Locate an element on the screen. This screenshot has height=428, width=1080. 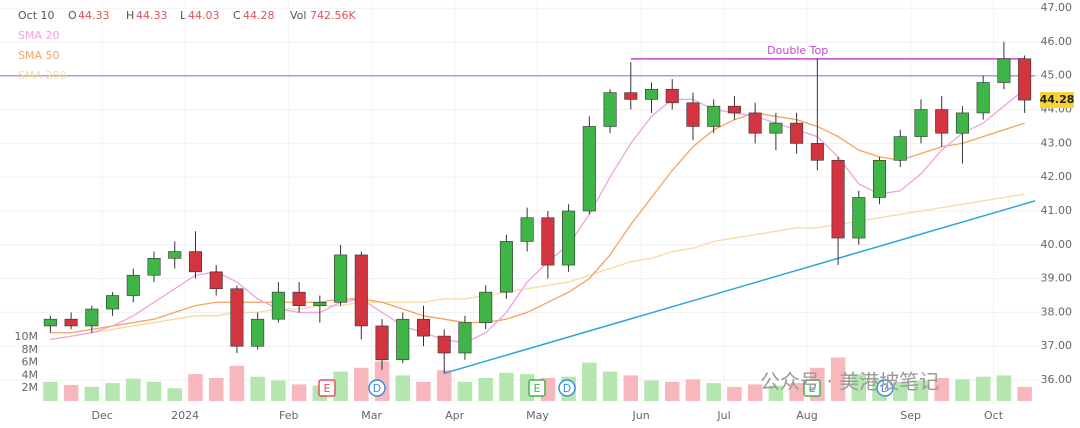
x-tick-label: Oct is located at coordinates (994, 415).